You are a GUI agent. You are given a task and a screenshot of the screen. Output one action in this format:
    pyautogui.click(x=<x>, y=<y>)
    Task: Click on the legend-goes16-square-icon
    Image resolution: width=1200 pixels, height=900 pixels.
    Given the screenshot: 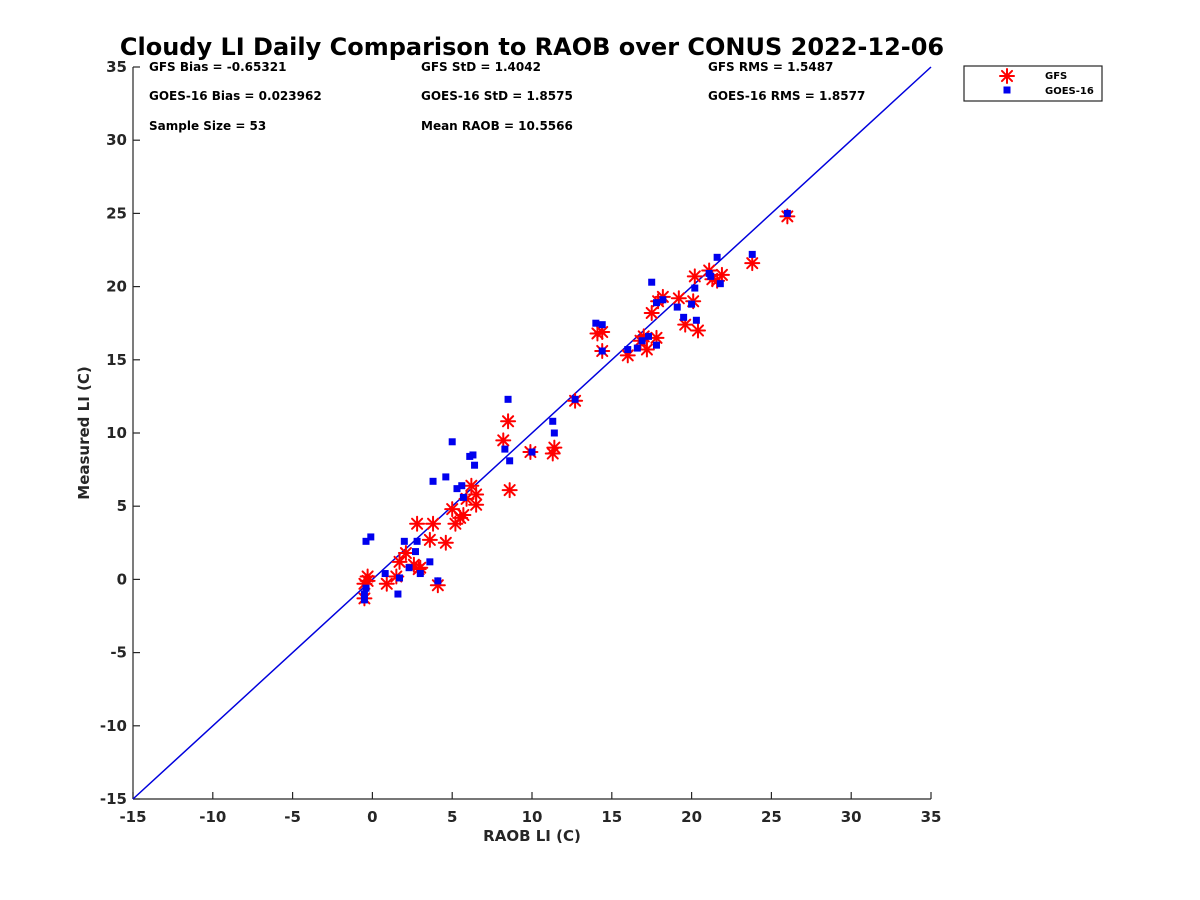 What is the action you would take?
    pyautogui.click(x=1007, y=90)
    